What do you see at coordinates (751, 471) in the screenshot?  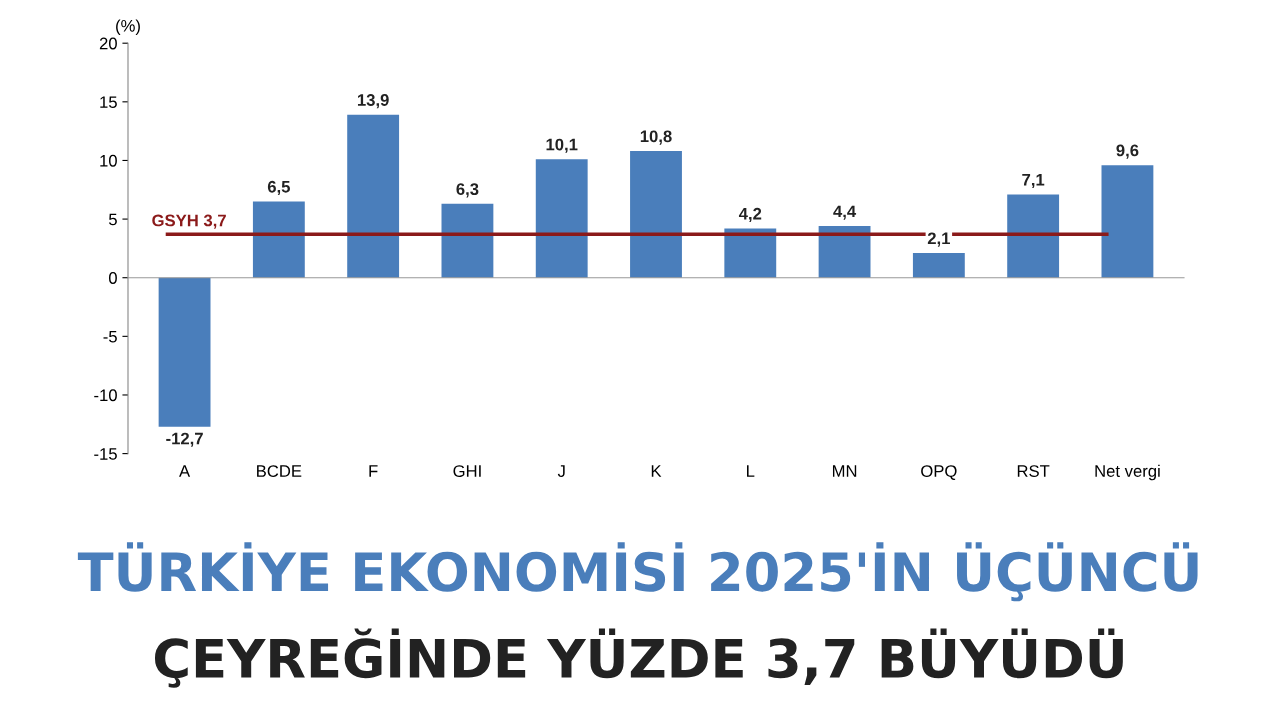 I see `x-tick-label: L` at bounding box center [751, 471].